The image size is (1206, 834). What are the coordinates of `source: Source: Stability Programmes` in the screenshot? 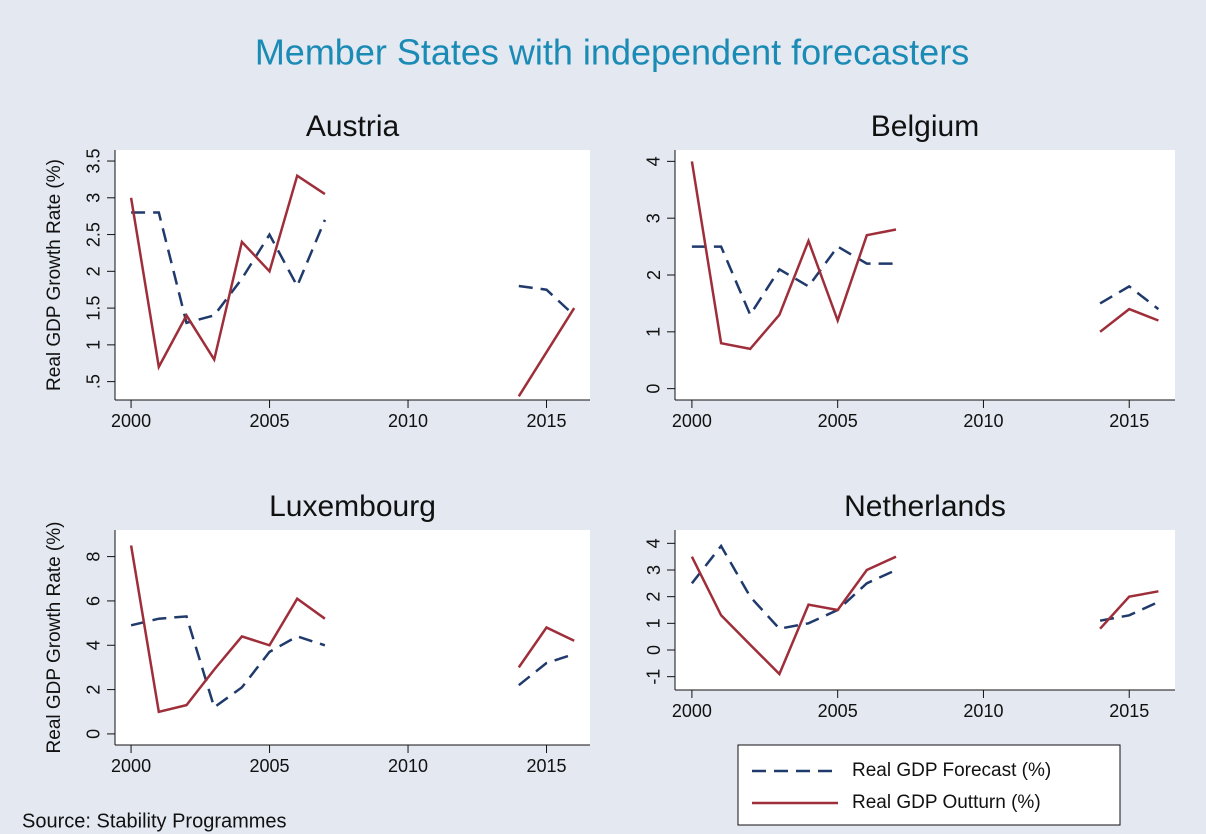 It's located at (154, 821).